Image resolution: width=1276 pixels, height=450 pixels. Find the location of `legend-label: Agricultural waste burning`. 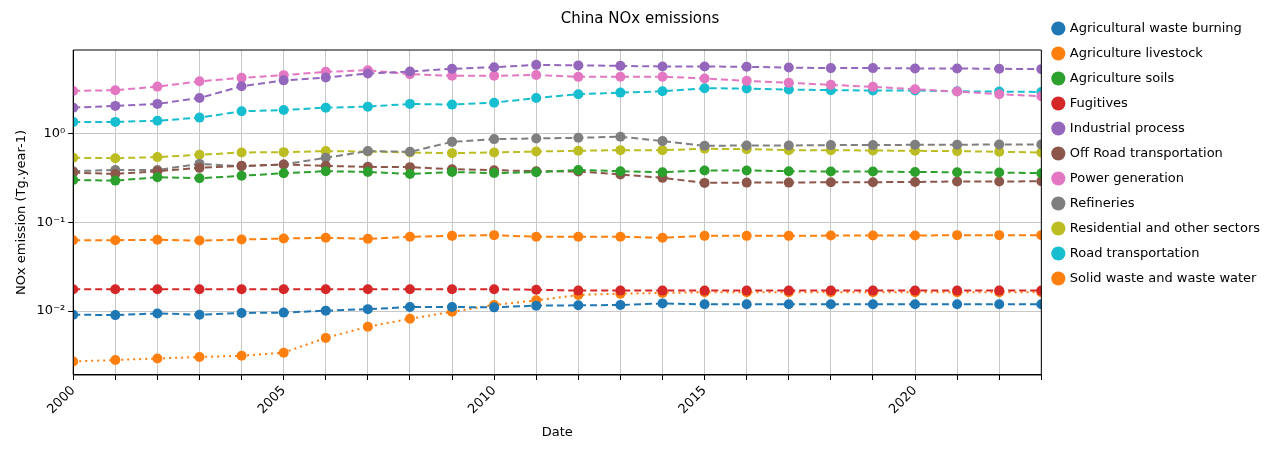

legend-label: Agricultural waste burning is located at coordinates (1155, 27).